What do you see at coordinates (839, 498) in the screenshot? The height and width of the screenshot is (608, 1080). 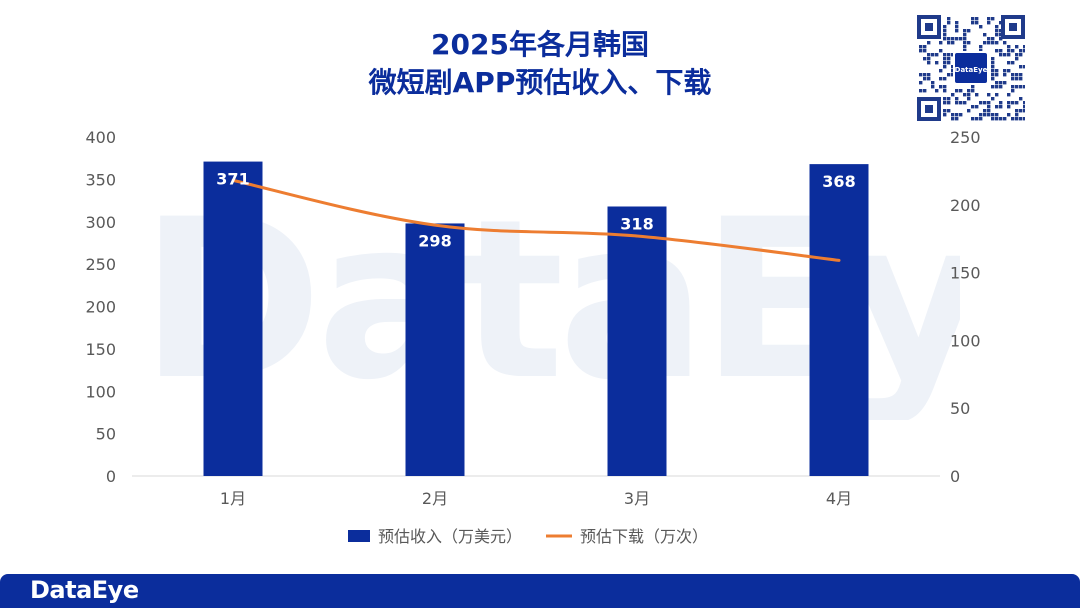 I see `x-tick-label: 4月` at bounding box center [839, 498].